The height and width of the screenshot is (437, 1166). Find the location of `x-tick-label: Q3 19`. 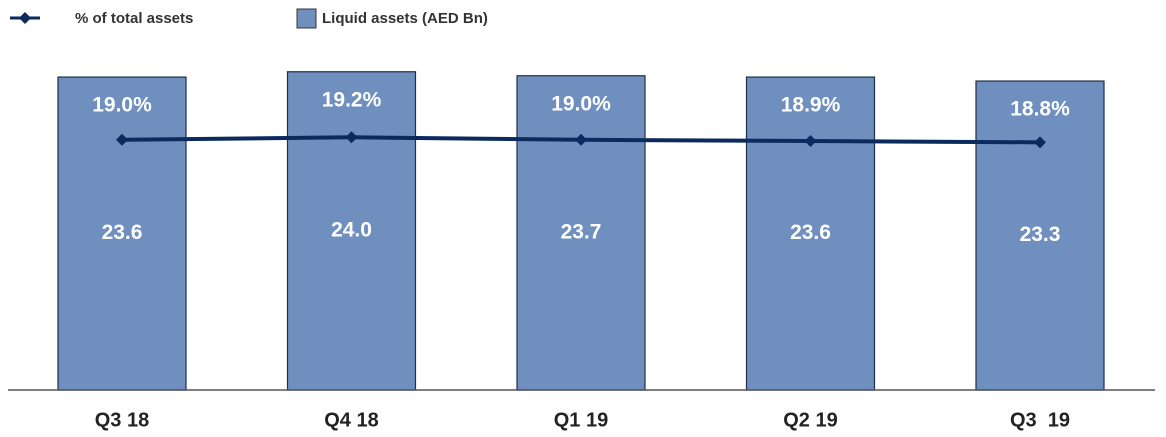

x-tick-label: Q3 19 is located at coordinates (1040, 420).